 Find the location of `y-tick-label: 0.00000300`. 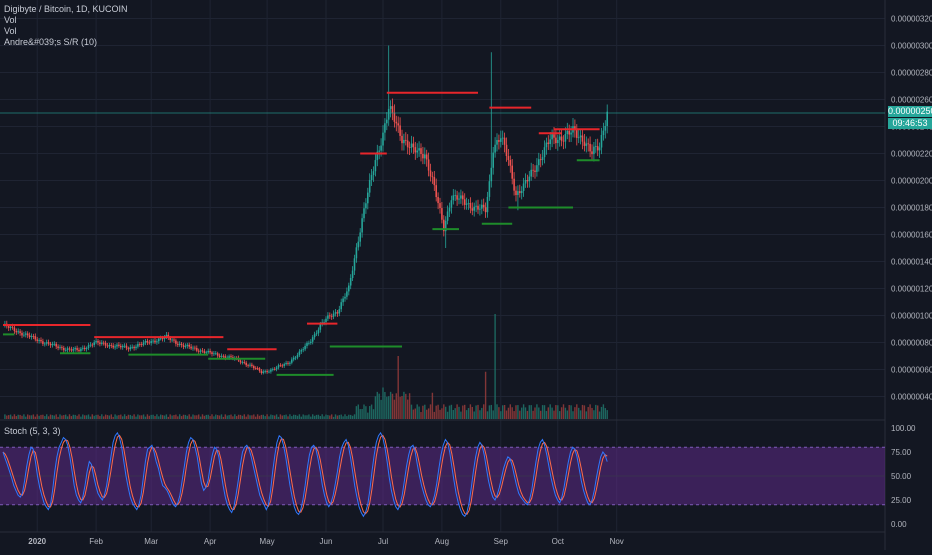

y-tick-label: 0.00000300 is located at coordinates (911, 46).